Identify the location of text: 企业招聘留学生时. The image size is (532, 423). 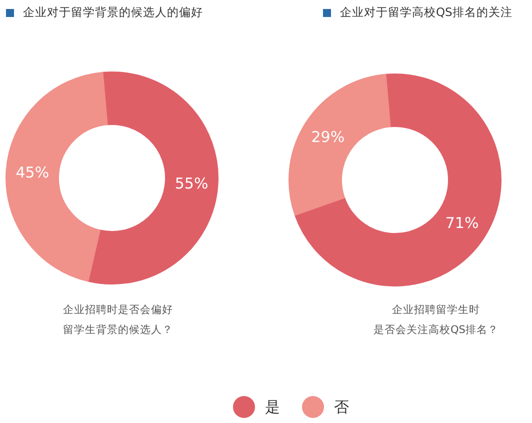
(436, 310).